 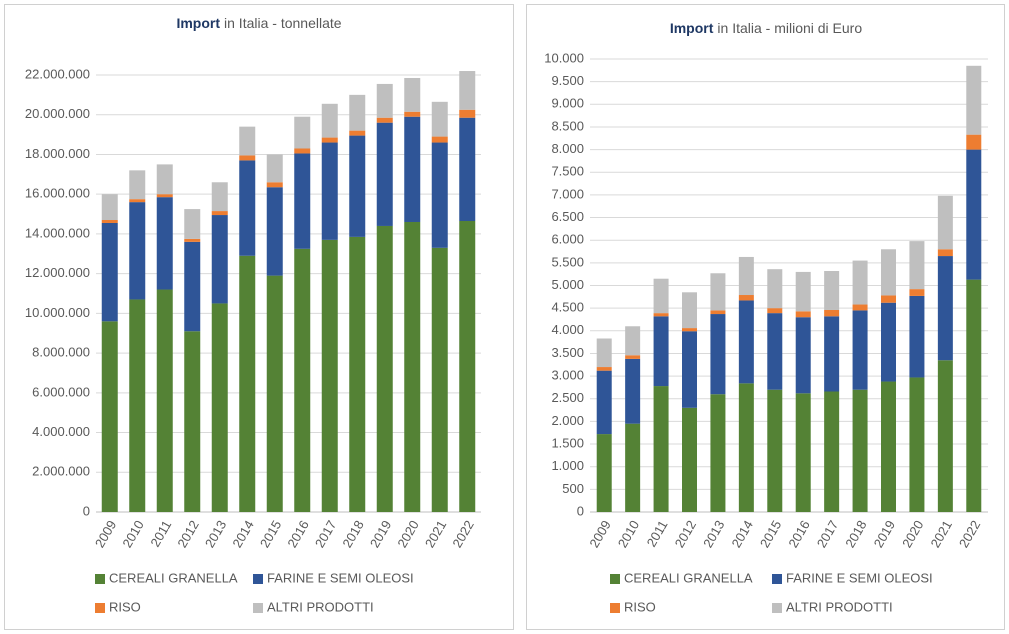 I want to click on legend-label: CEREALI GRANELLA, so click(x=688, y=577).